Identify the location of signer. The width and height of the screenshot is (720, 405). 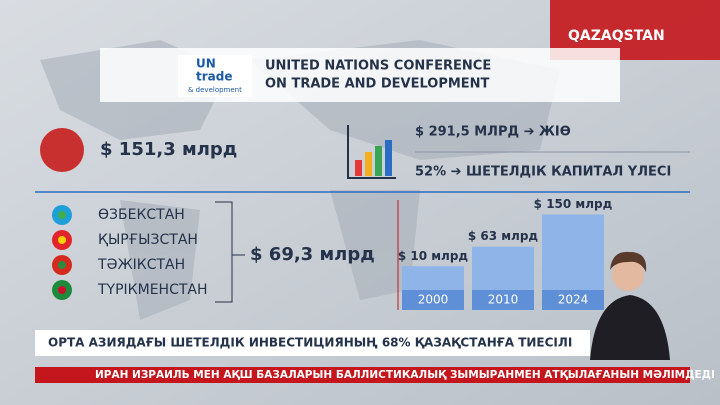
(630, 305).